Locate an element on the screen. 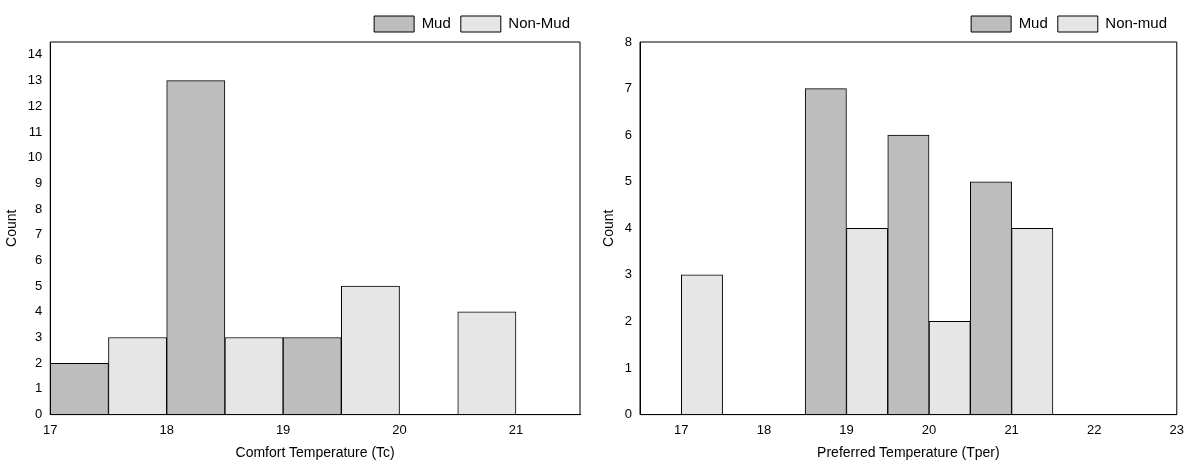  y-tick-label: 13 is located at coordinates (35, 80).